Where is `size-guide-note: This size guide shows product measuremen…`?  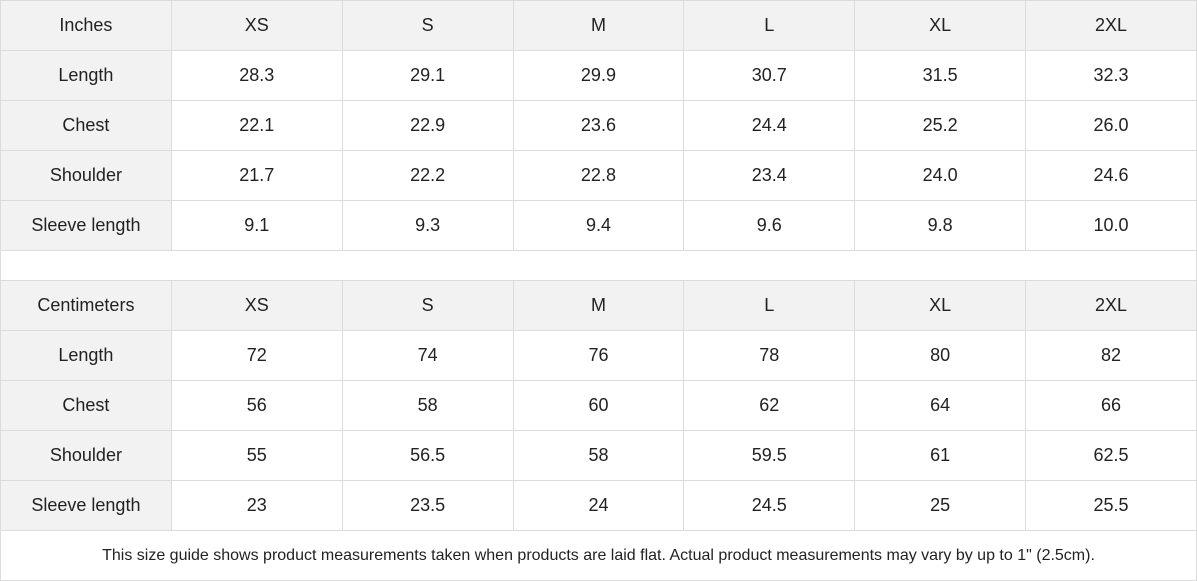 size-guide-note: This size guide shows product measuremen… is located at coordinates (598, 555).